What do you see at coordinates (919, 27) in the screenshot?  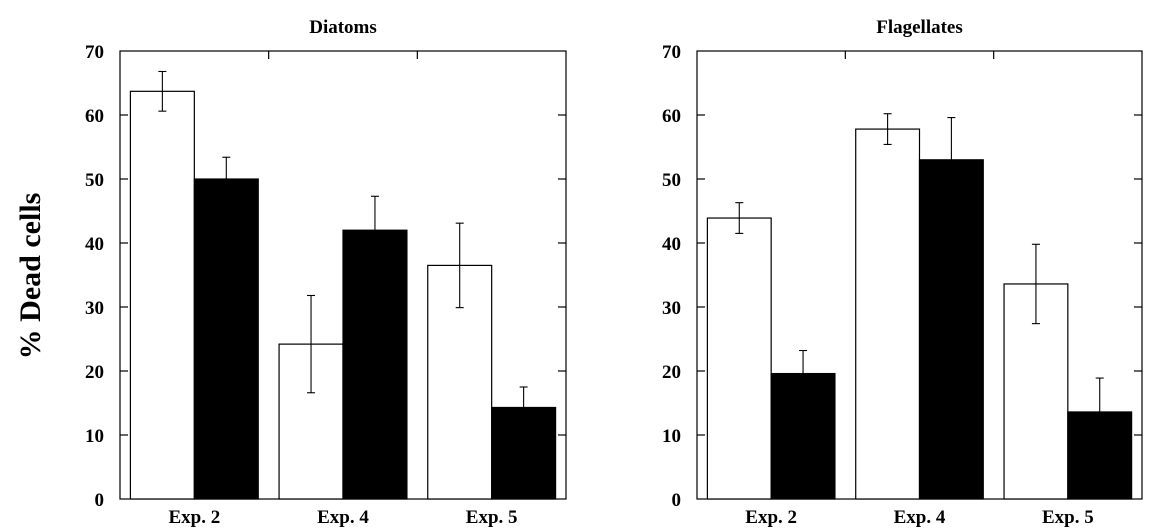 I see `chart-title: Flagellates` at bounding box center [919, 27].